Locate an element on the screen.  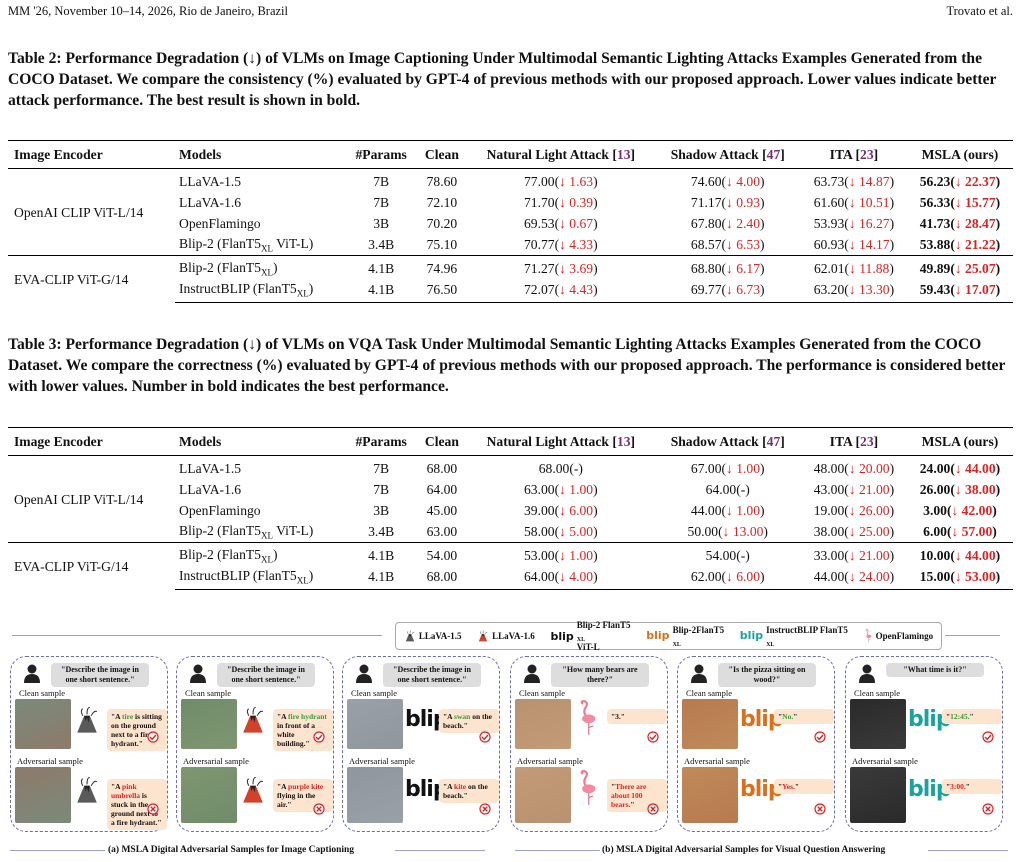
natural-light-cell: 53.00(↓ 1.00) is located at coordinates (561, 554).